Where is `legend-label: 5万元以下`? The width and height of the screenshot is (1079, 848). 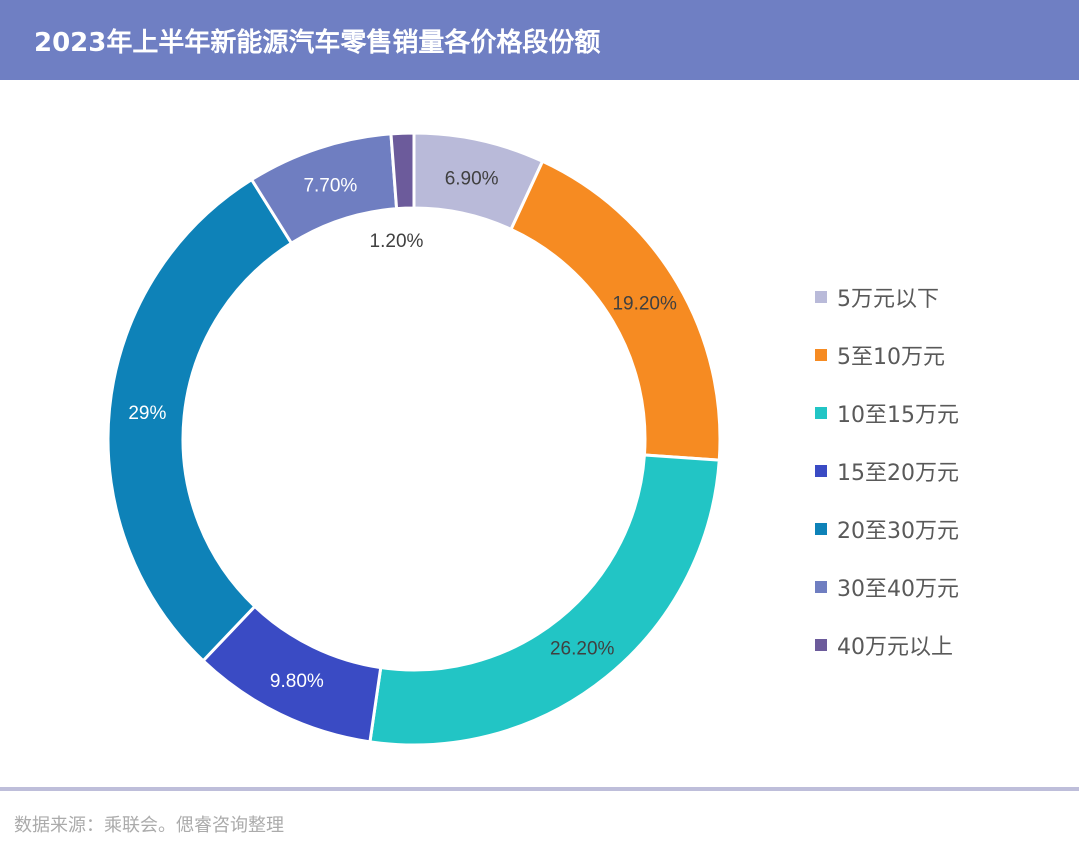 legend-label: 5万元以下 is located at coordinates (888, 299).